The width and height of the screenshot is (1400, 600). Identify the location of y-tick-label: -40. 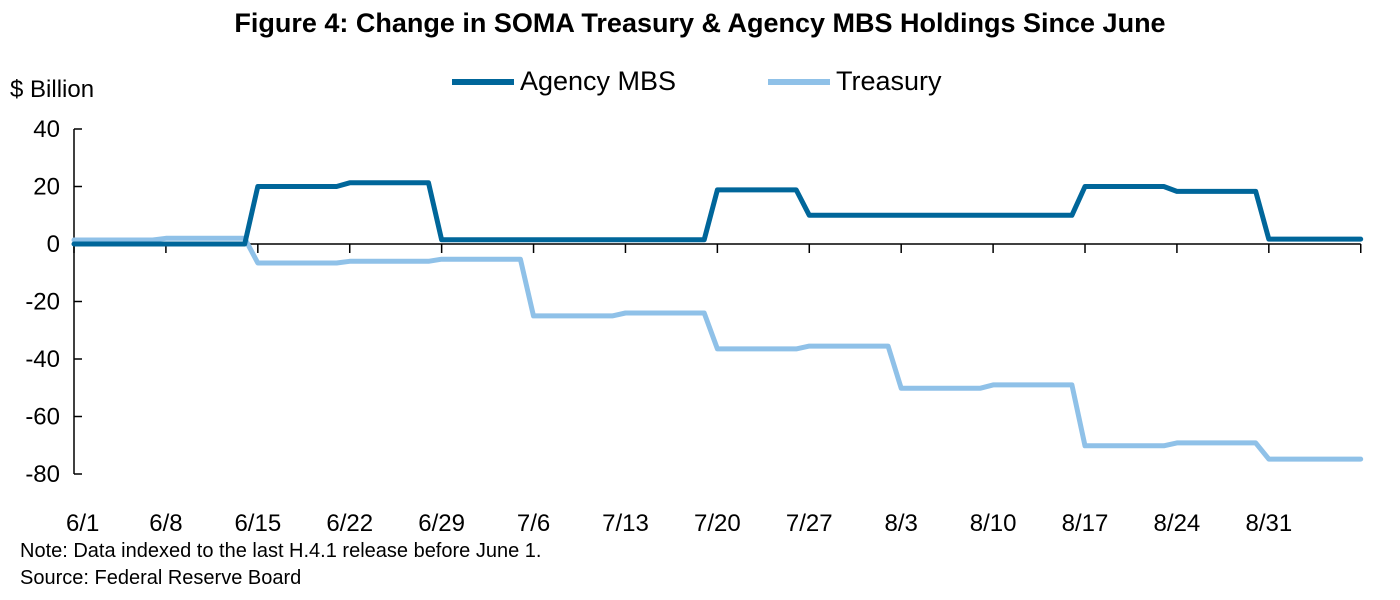
(42, 359).